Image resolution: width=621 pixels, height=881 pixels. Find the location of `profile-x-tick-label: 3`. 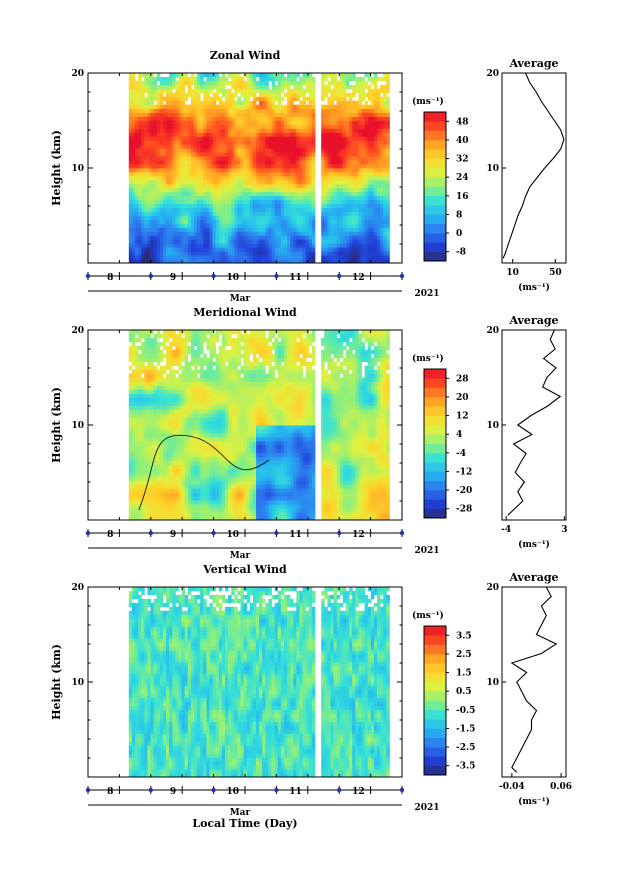

profile-x-tick-label: 3 is located at coordinates (564, 530).